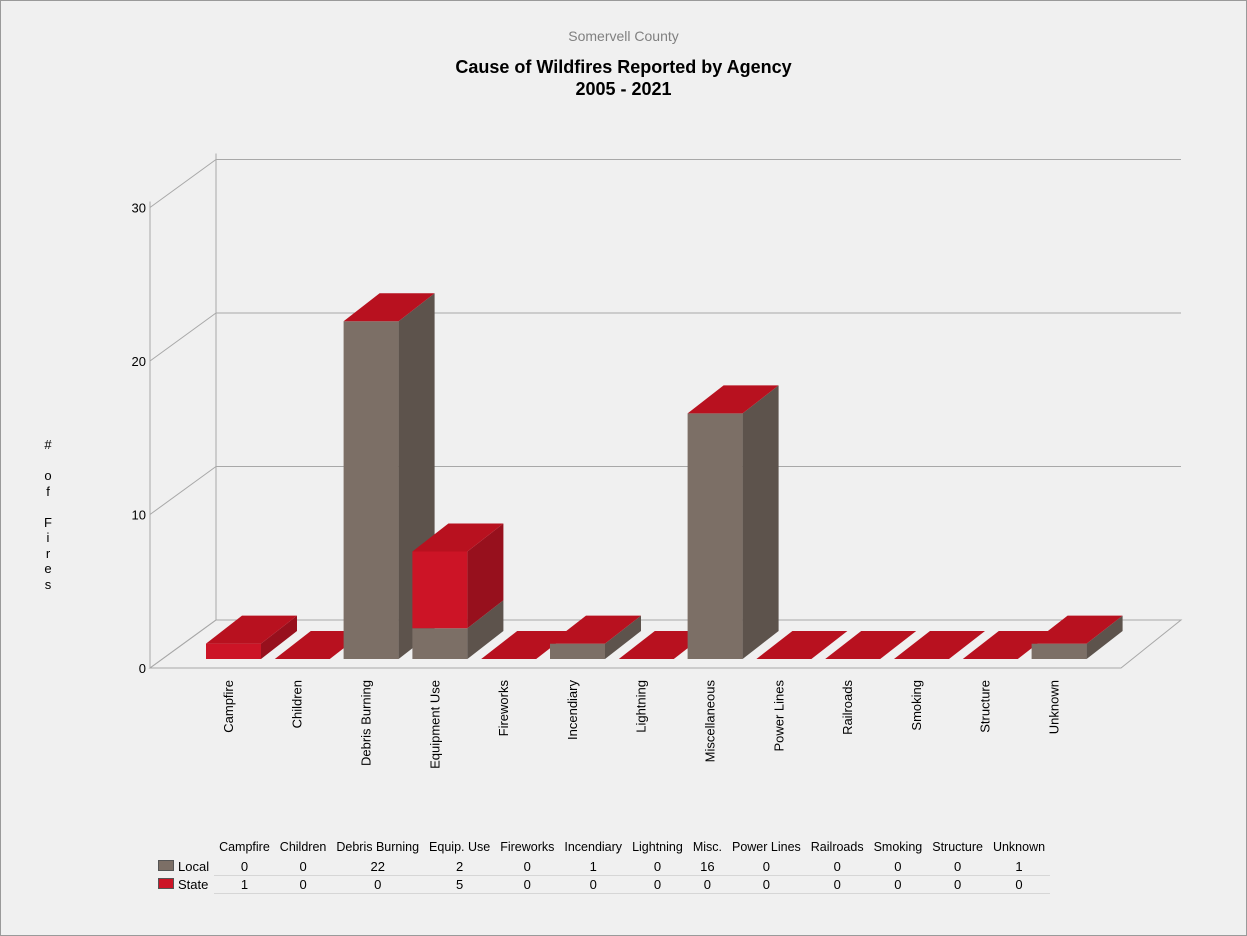  What do you see at coordinates (710, 721) in the screenshot?
I see `x-tick-label: Miscellaneous` at bounding box center [710, 721].